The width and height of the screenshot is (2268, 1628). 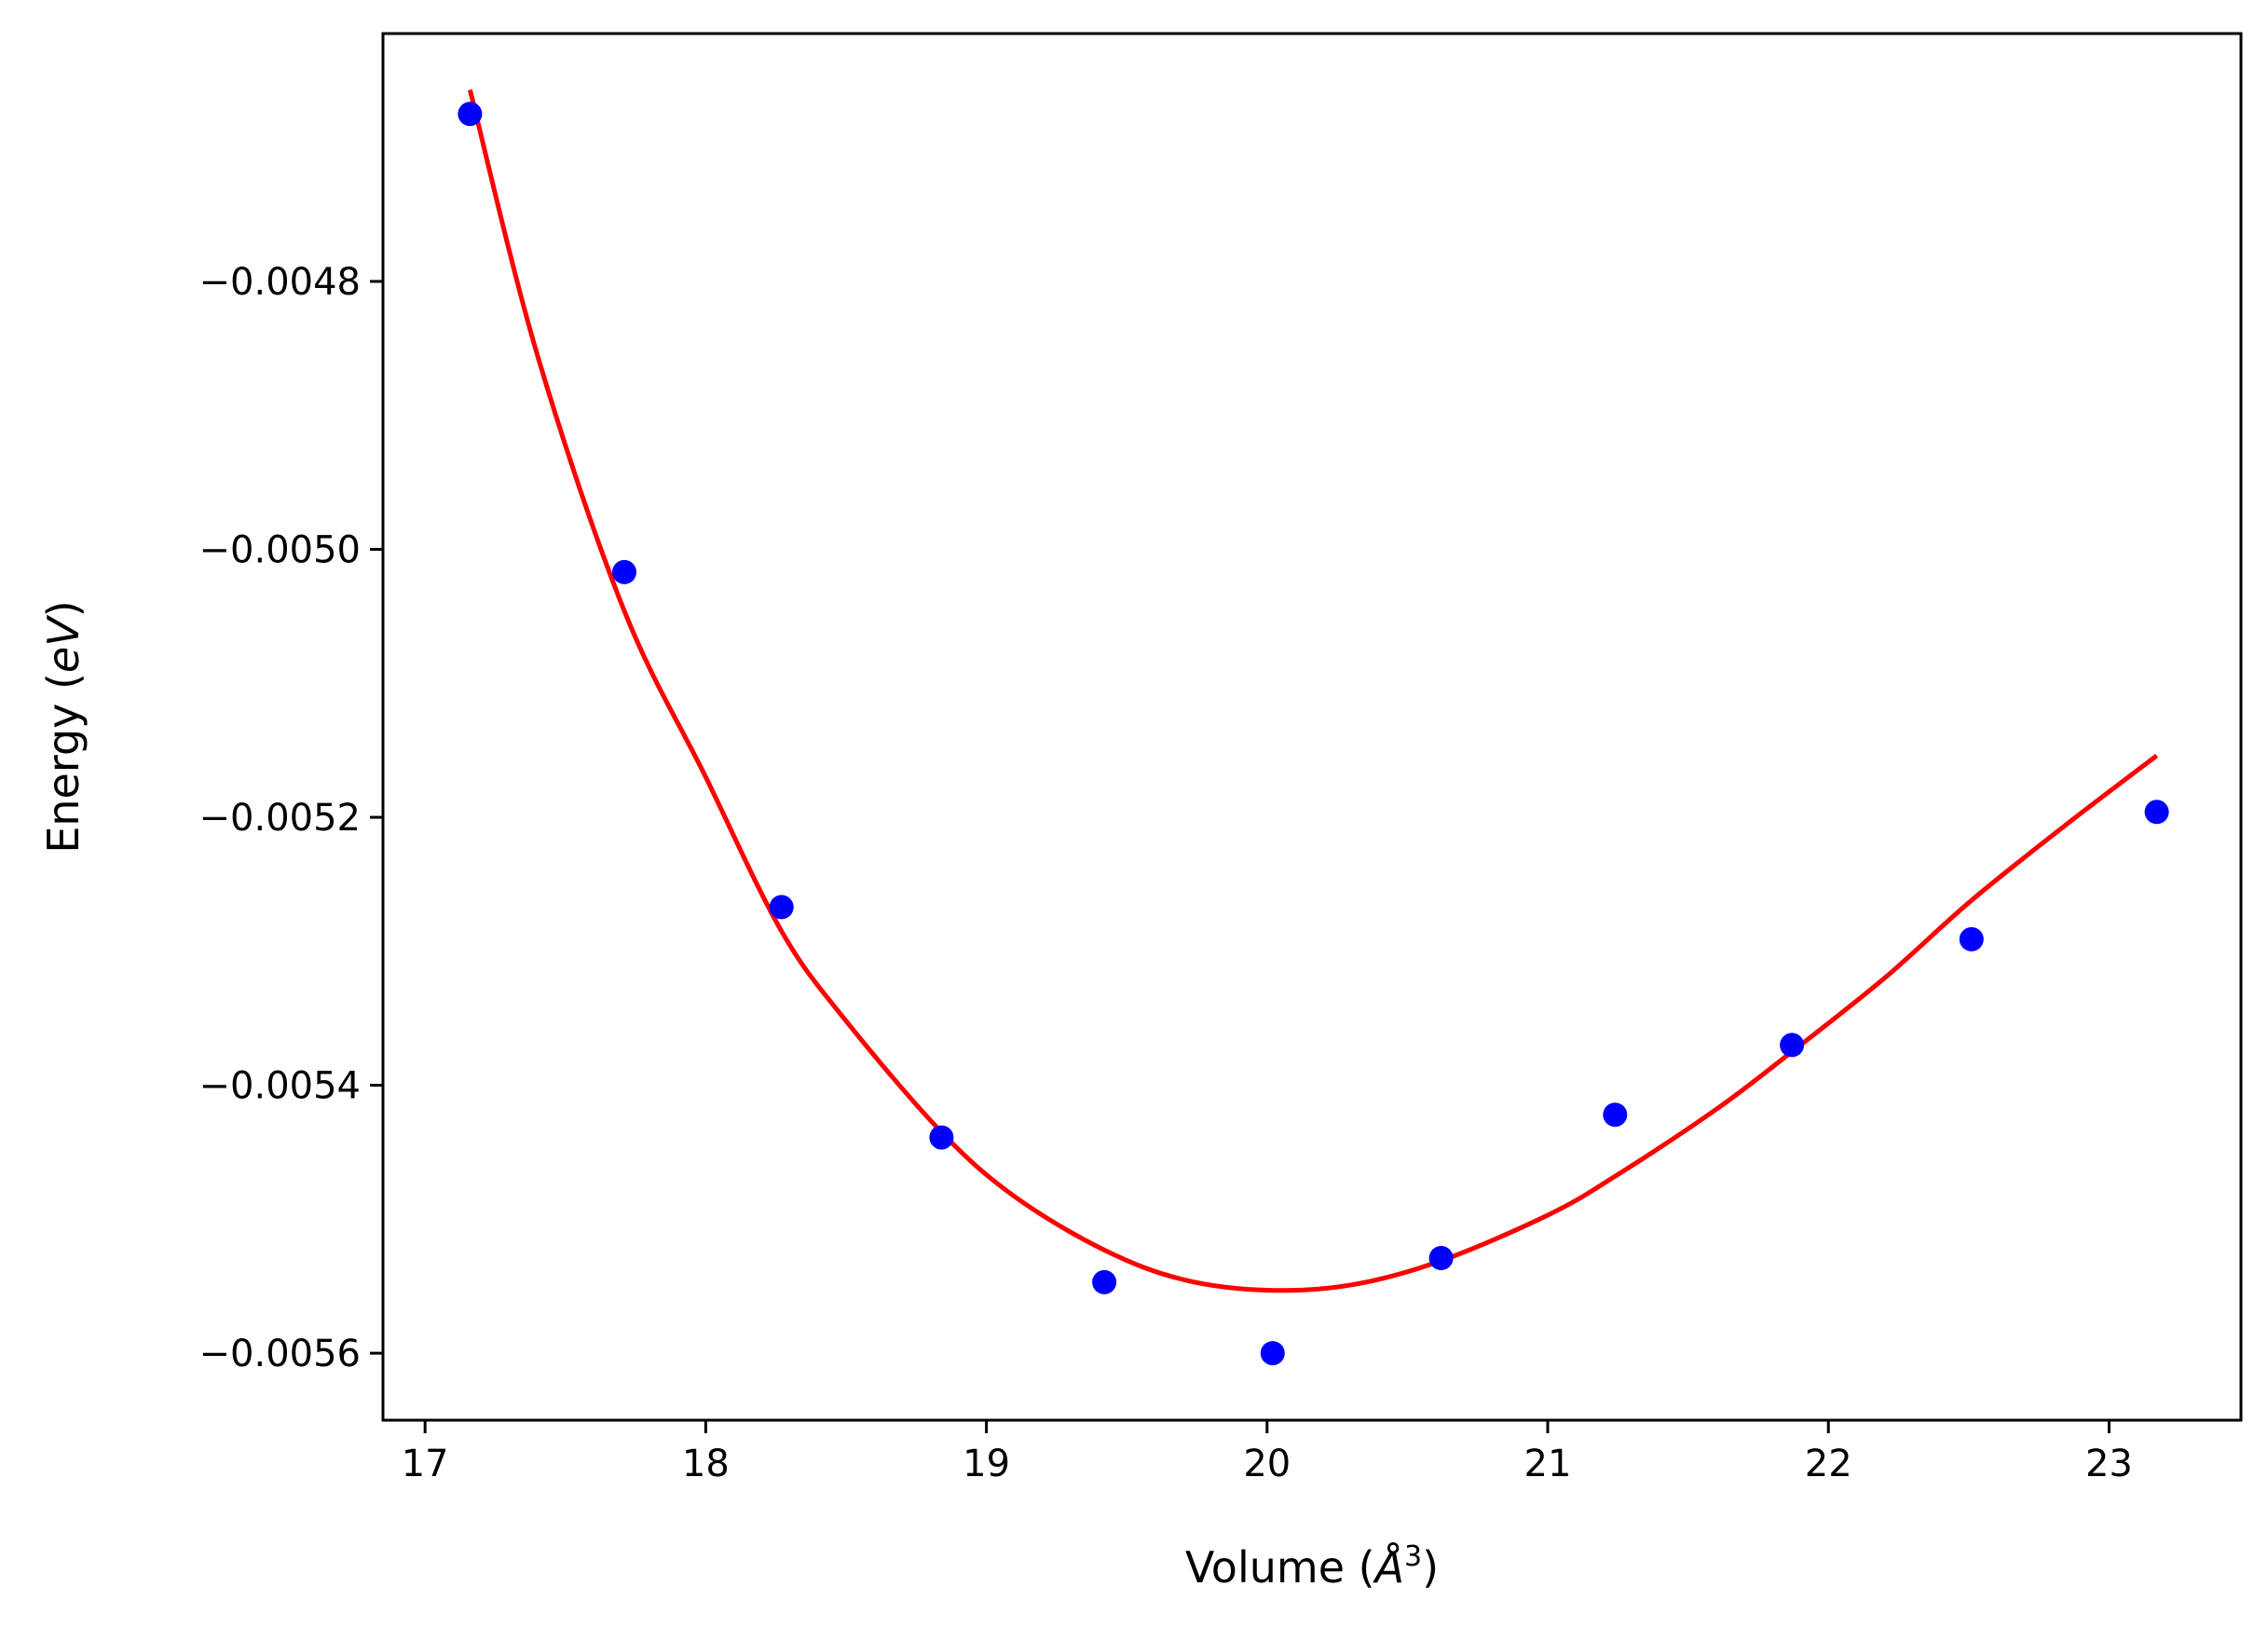 What do you see at coordinates (1312, 1567) in the screenshot?
I see `x-axis-label: Volume (Å3)` at bounding box center [1312, 1567].